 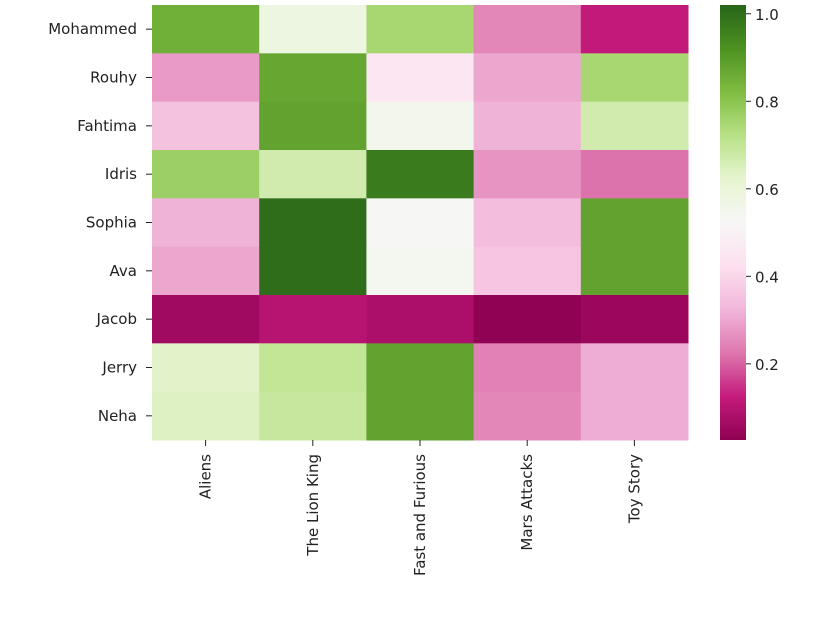 I want to click on y-tick-label: Fahtima, so click(x=107, y=126).